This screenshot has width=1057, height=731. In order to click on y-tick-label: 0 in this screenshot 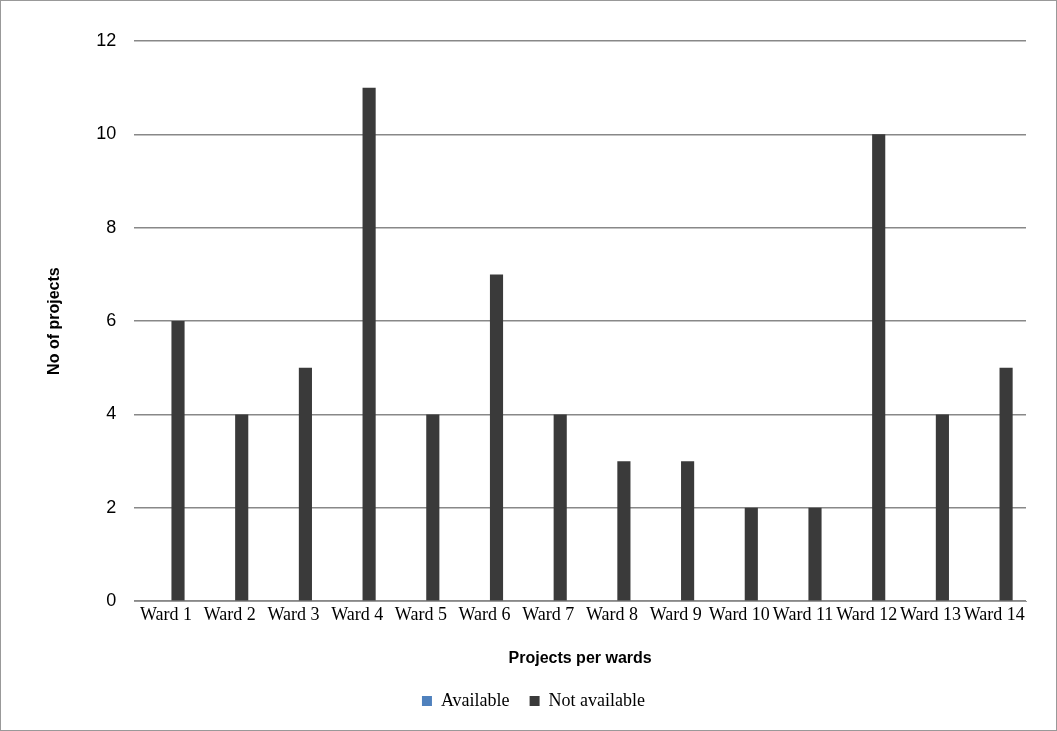, I will do `click(111, 600)`.